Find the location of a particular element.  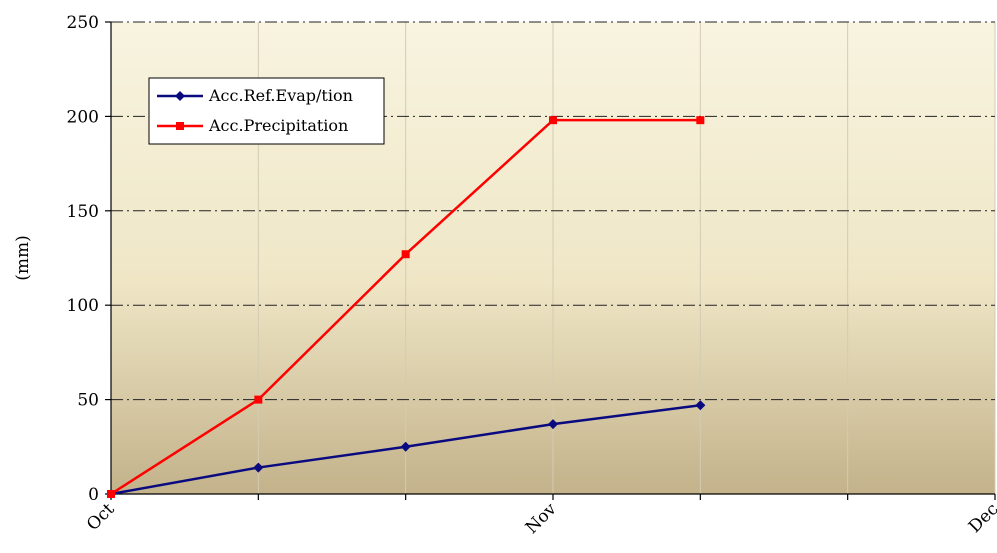

legend-label-precip: Acc.Precipitation is located at coordinates (278, 125).